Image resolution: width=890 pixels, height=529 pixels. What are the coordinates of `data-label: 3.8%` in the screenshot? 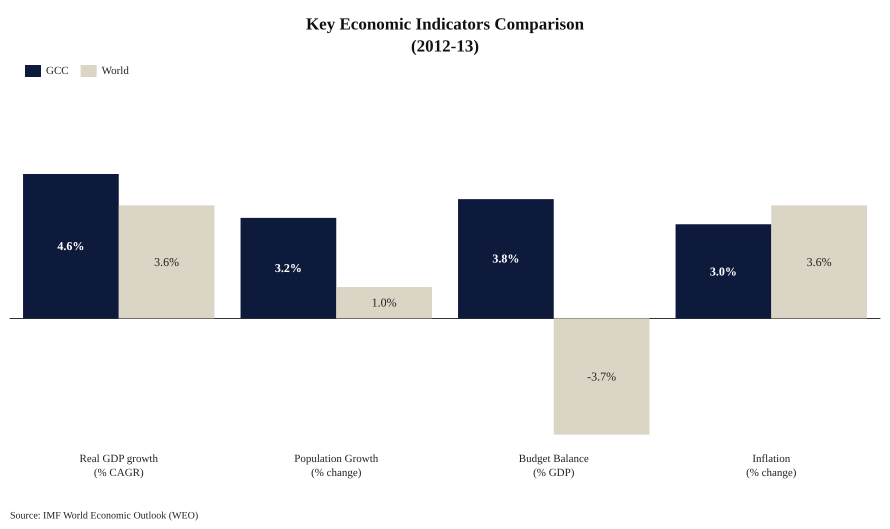 It's located at (506, 259).